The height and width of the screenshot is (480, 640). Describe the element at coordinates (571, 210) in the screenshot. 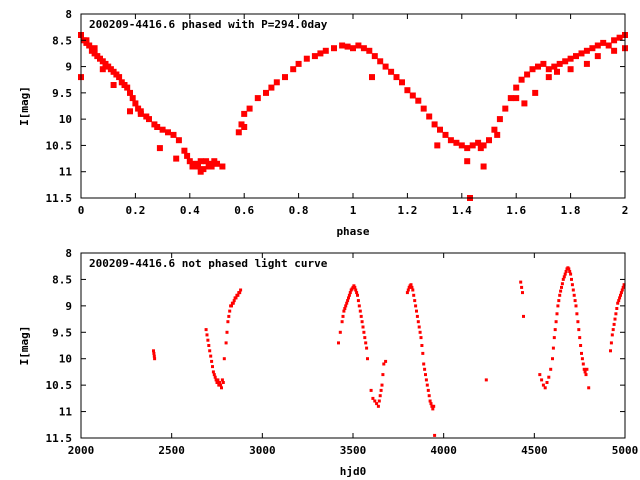

I see `x-tick-label: 1.8` at that location.